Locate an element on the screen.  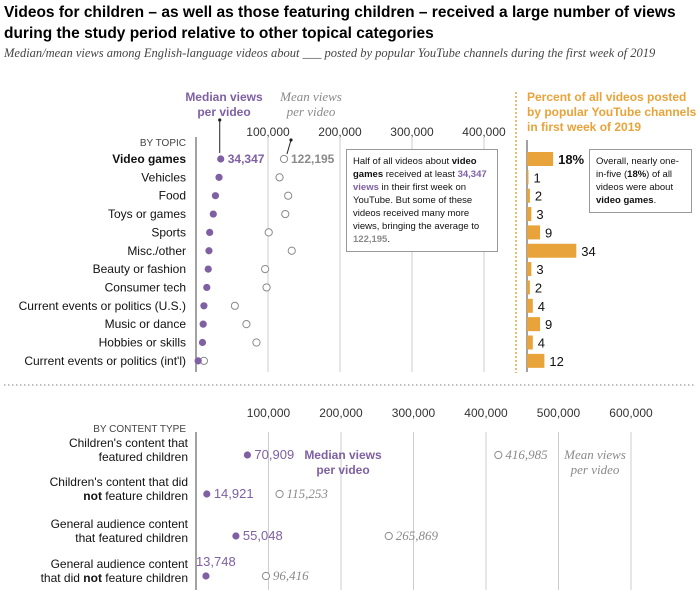
mean-point-beauty-or-fashion is located at coordinates (265, 269).